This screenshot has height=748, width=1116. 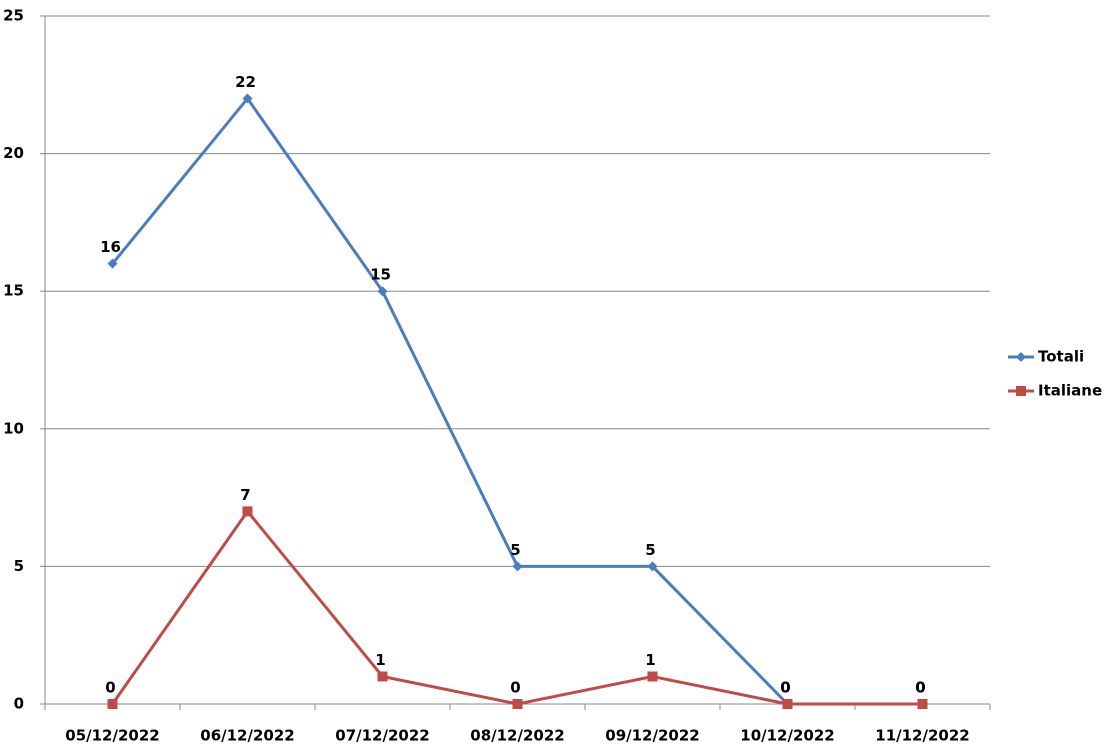 I want to click on x-tick-label: 11/12/2022, so click(x=922, y=736).